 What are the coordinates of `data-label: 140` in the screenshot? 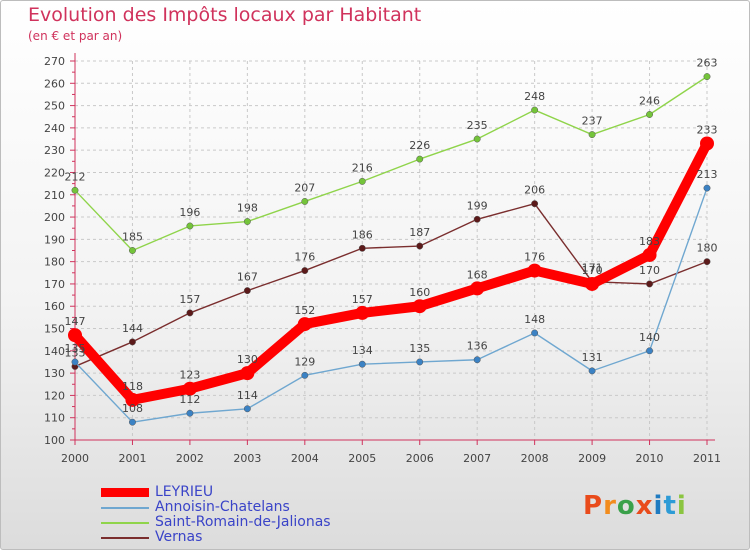 It's located at (649, 337).